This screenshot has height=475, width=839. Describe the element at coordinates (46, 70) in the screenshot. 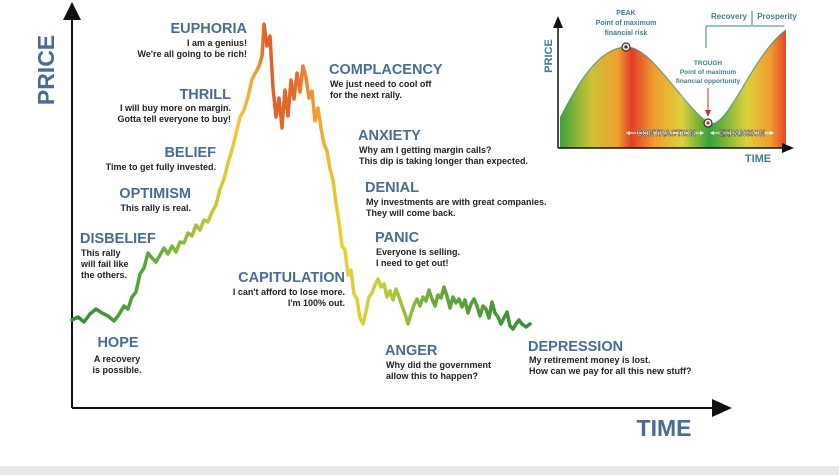

I see `y-axis-label: PRICE` at that location.